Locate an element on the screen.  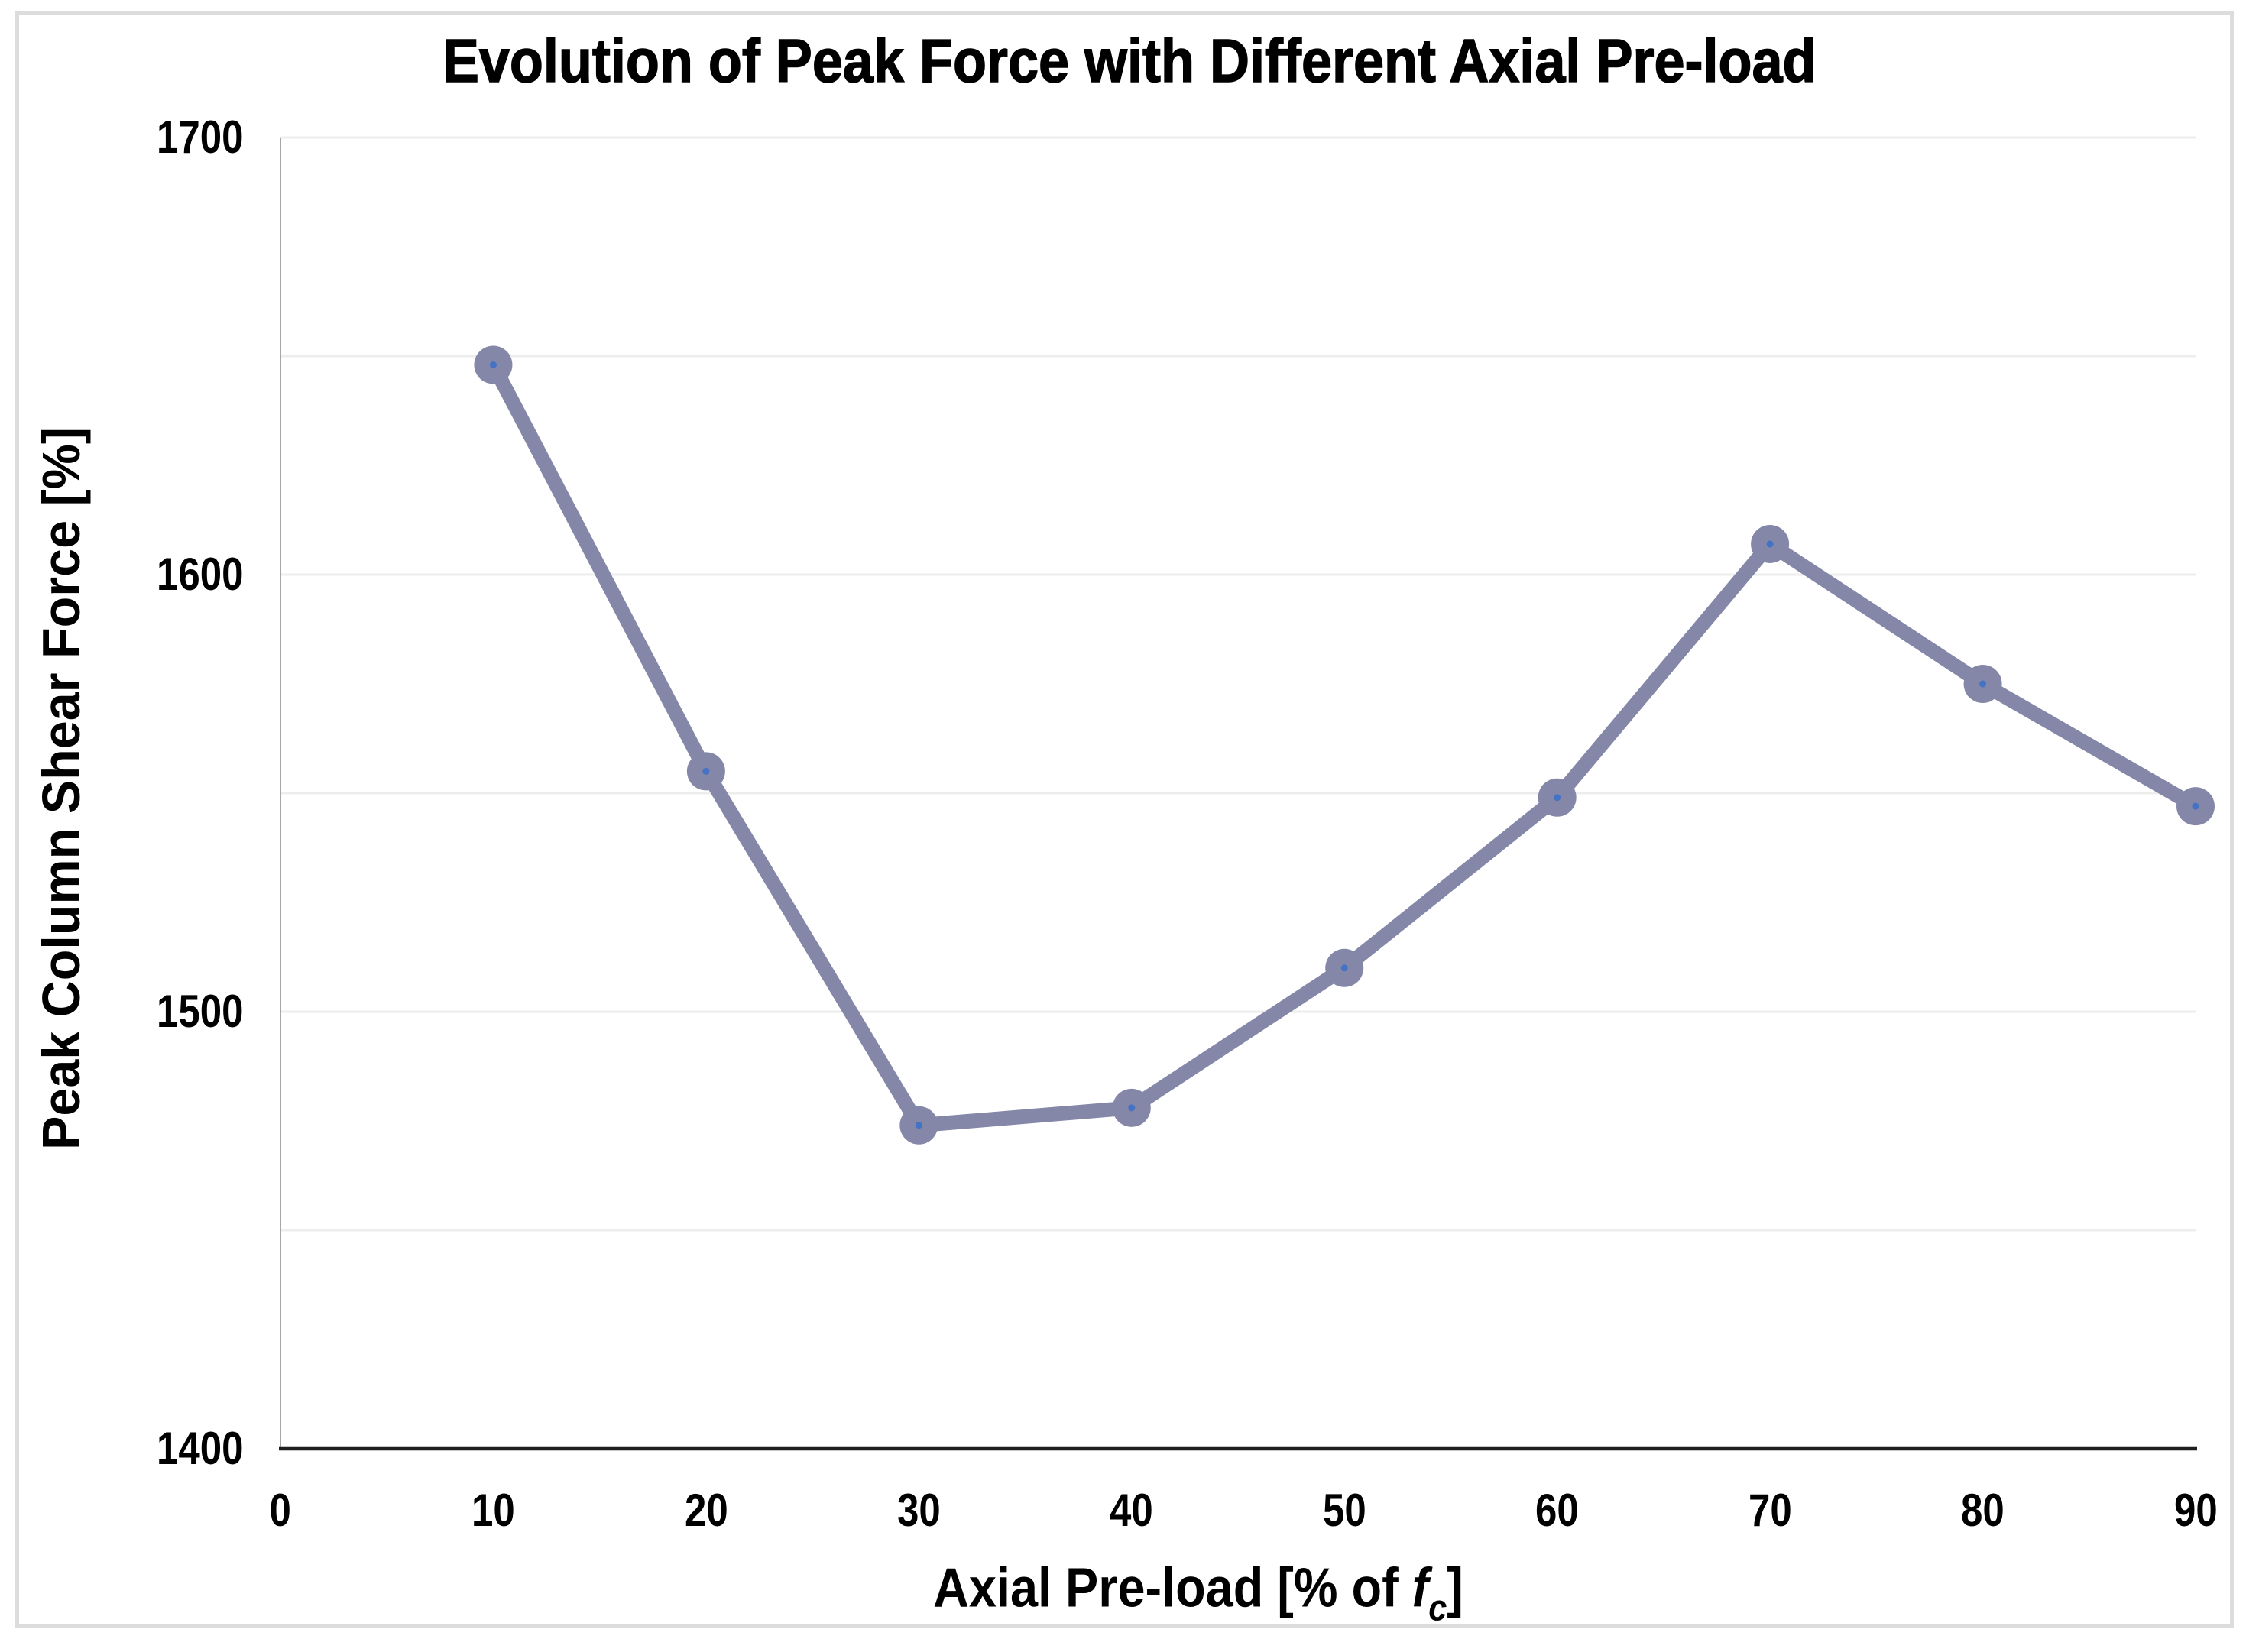
y-axis-title: Peak Column Shear Force [%] is located at coordinates (61, 788).